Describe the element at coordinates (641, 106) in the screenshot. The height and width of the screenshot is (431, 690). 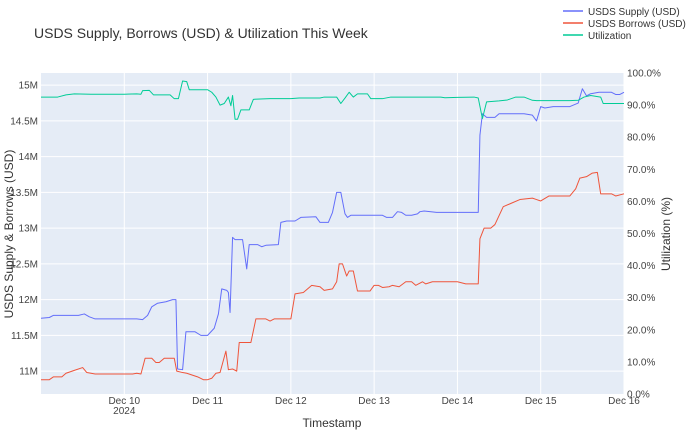
I see `y2-tick-label: 90.0%` at that location.